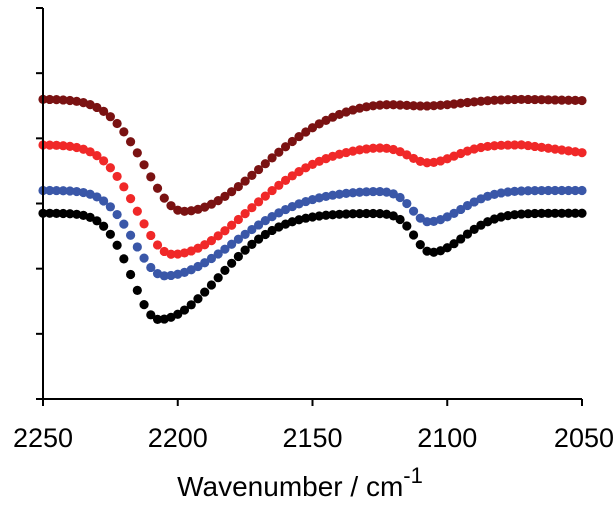 The image size is (616, 511). I want to click on x-axis-title-superscript: -1, so click(413, 475).